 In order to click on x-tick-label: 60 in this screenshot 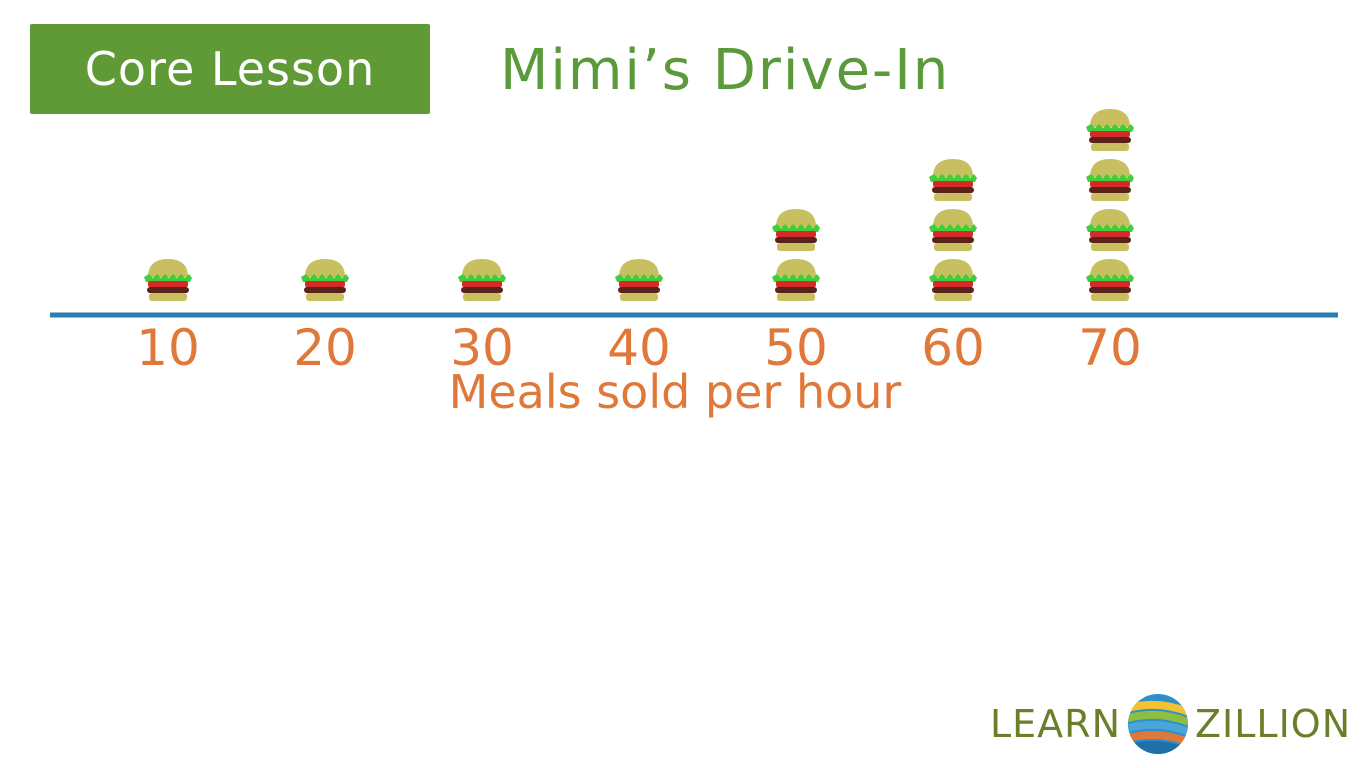, I will do `click(953, 348)`.